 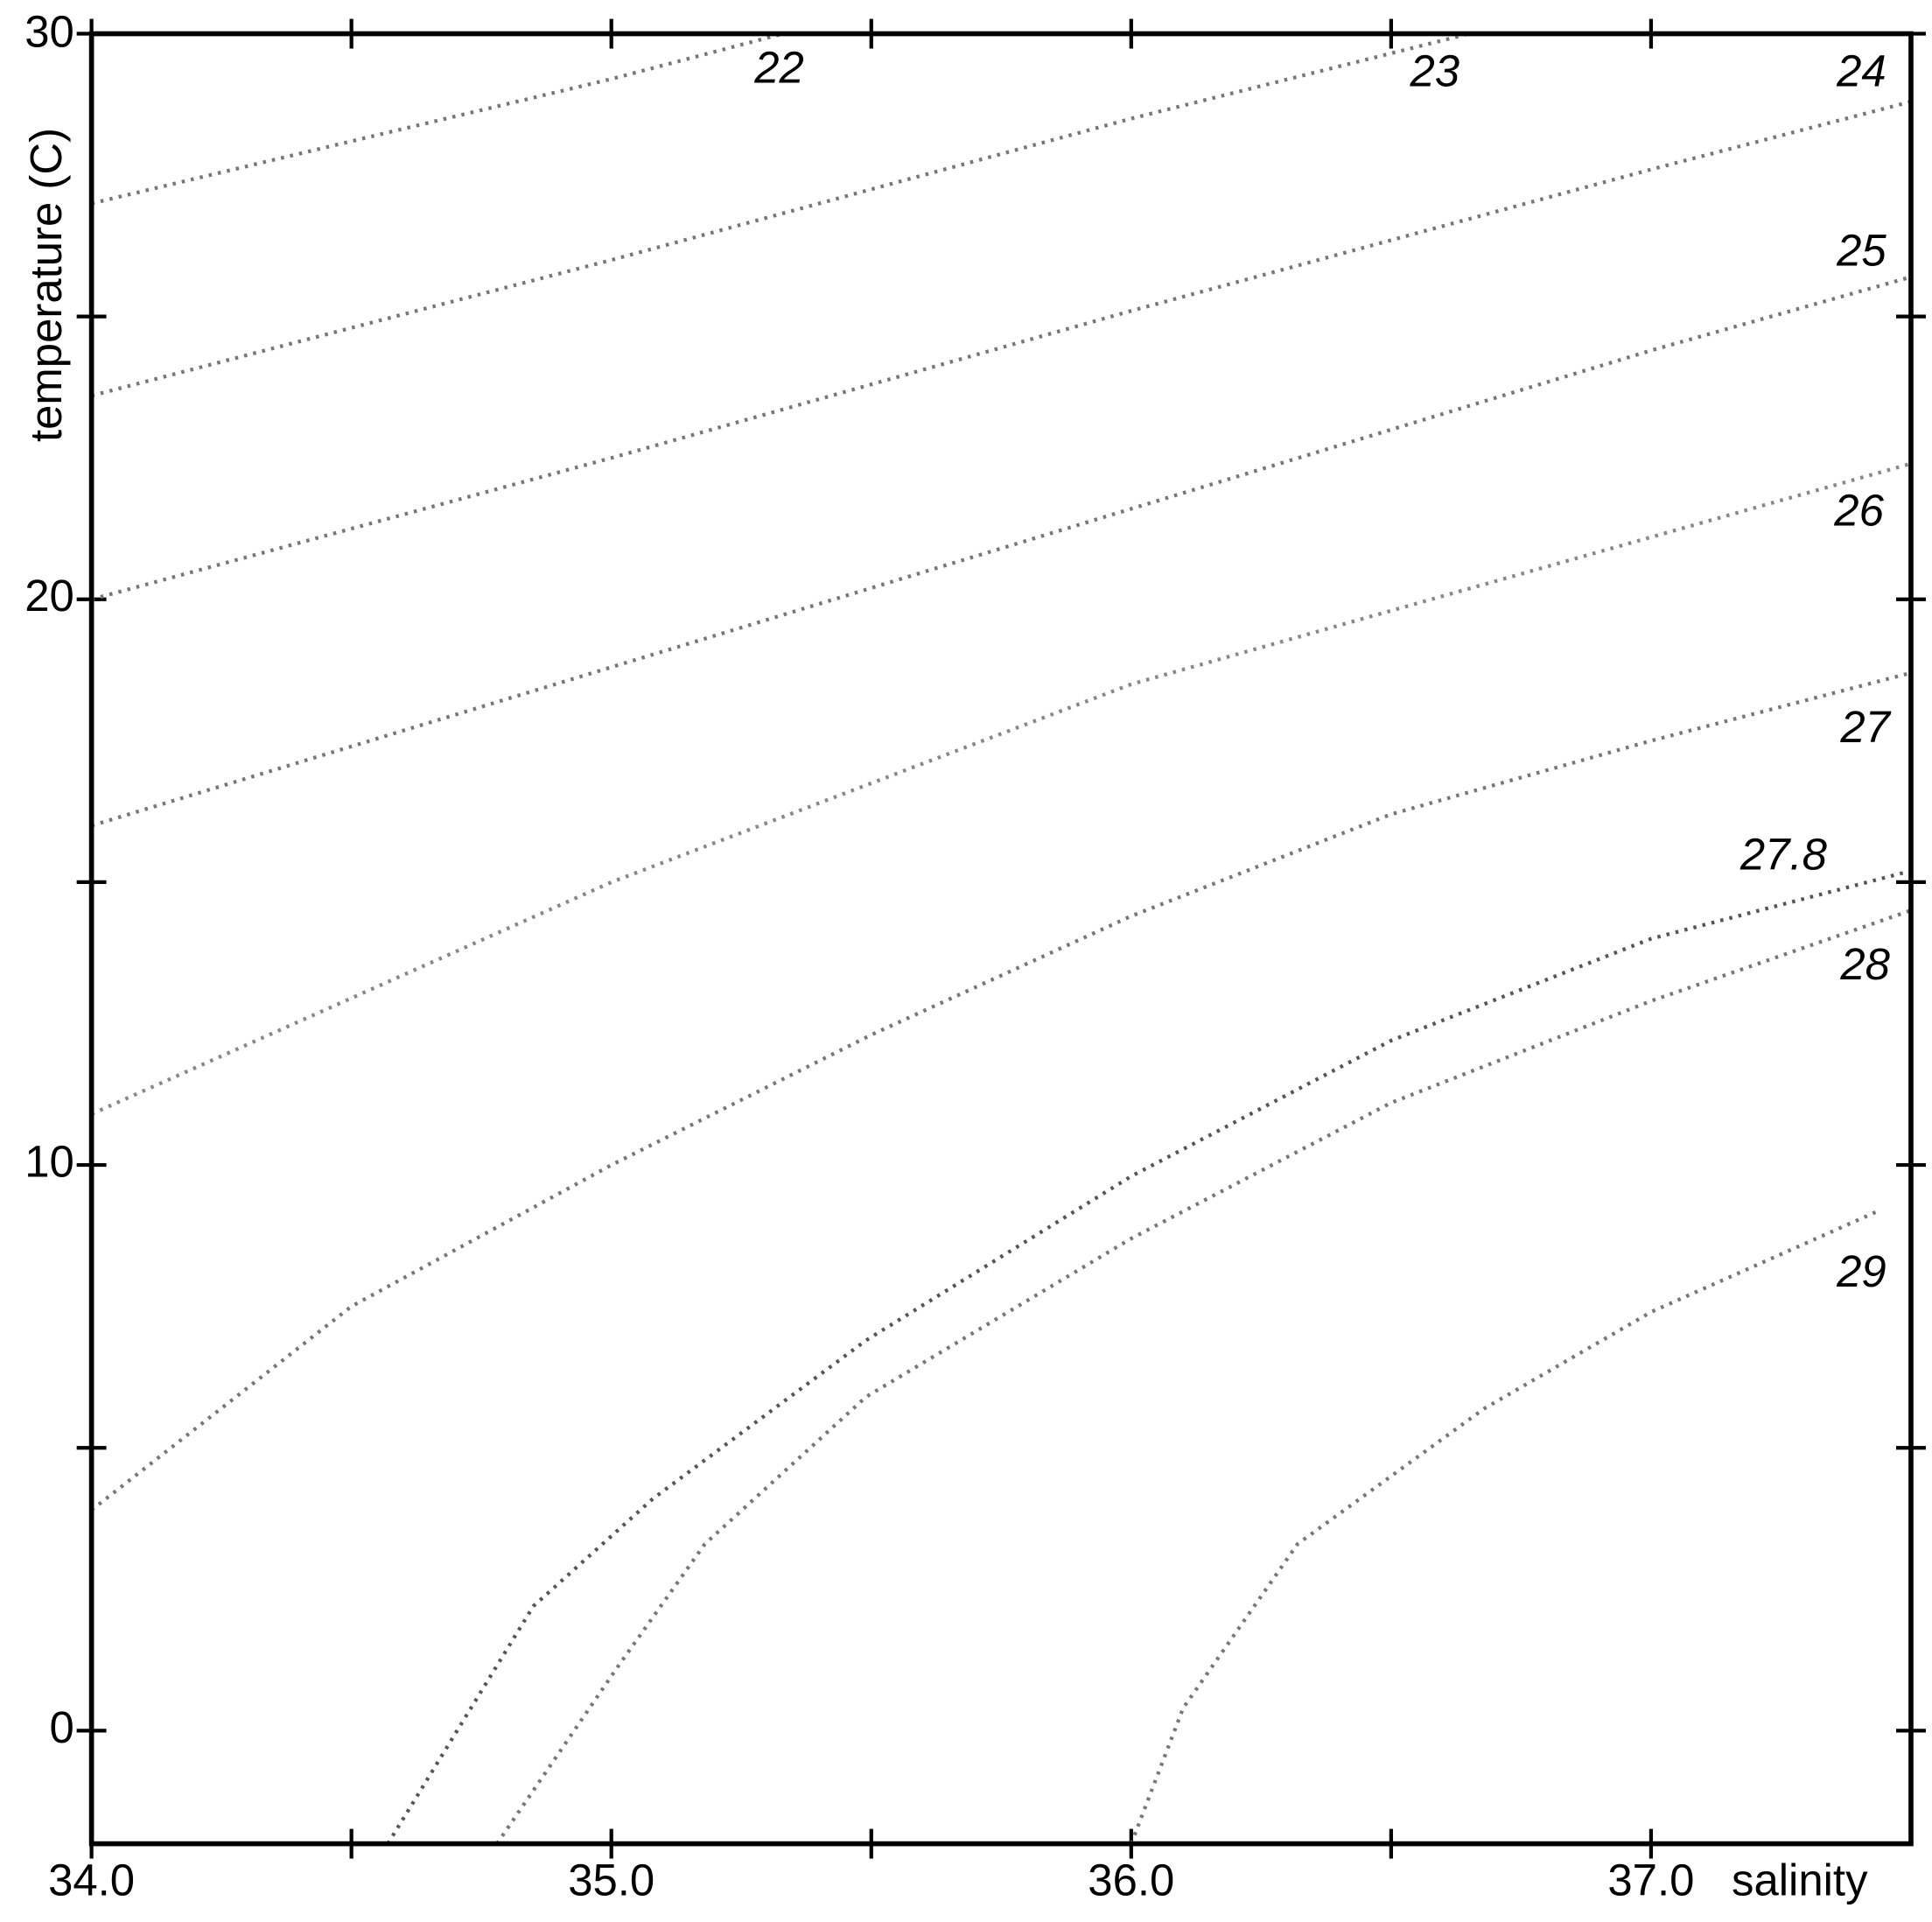 What do you see at coordinates (778, 67) in the screenshot?
I see `contour-label: 22` at bounding box center [778, 67].